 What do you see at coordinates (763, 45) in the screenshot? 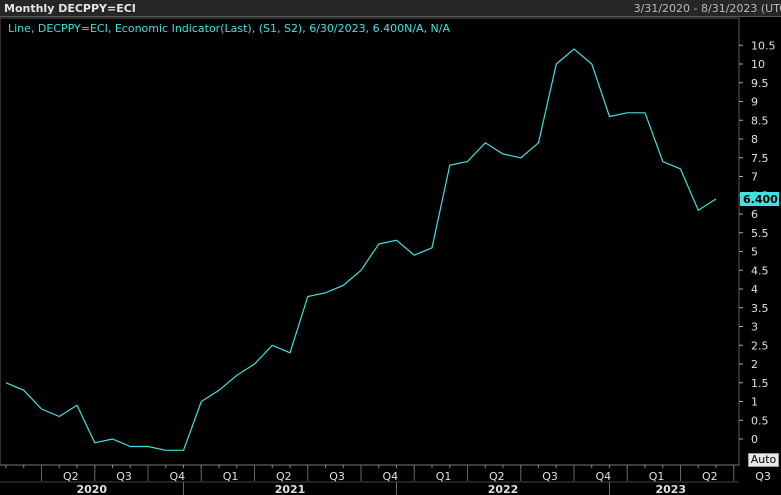
I see `y-tick-label: 10.5` at bounding box center [763, 45].